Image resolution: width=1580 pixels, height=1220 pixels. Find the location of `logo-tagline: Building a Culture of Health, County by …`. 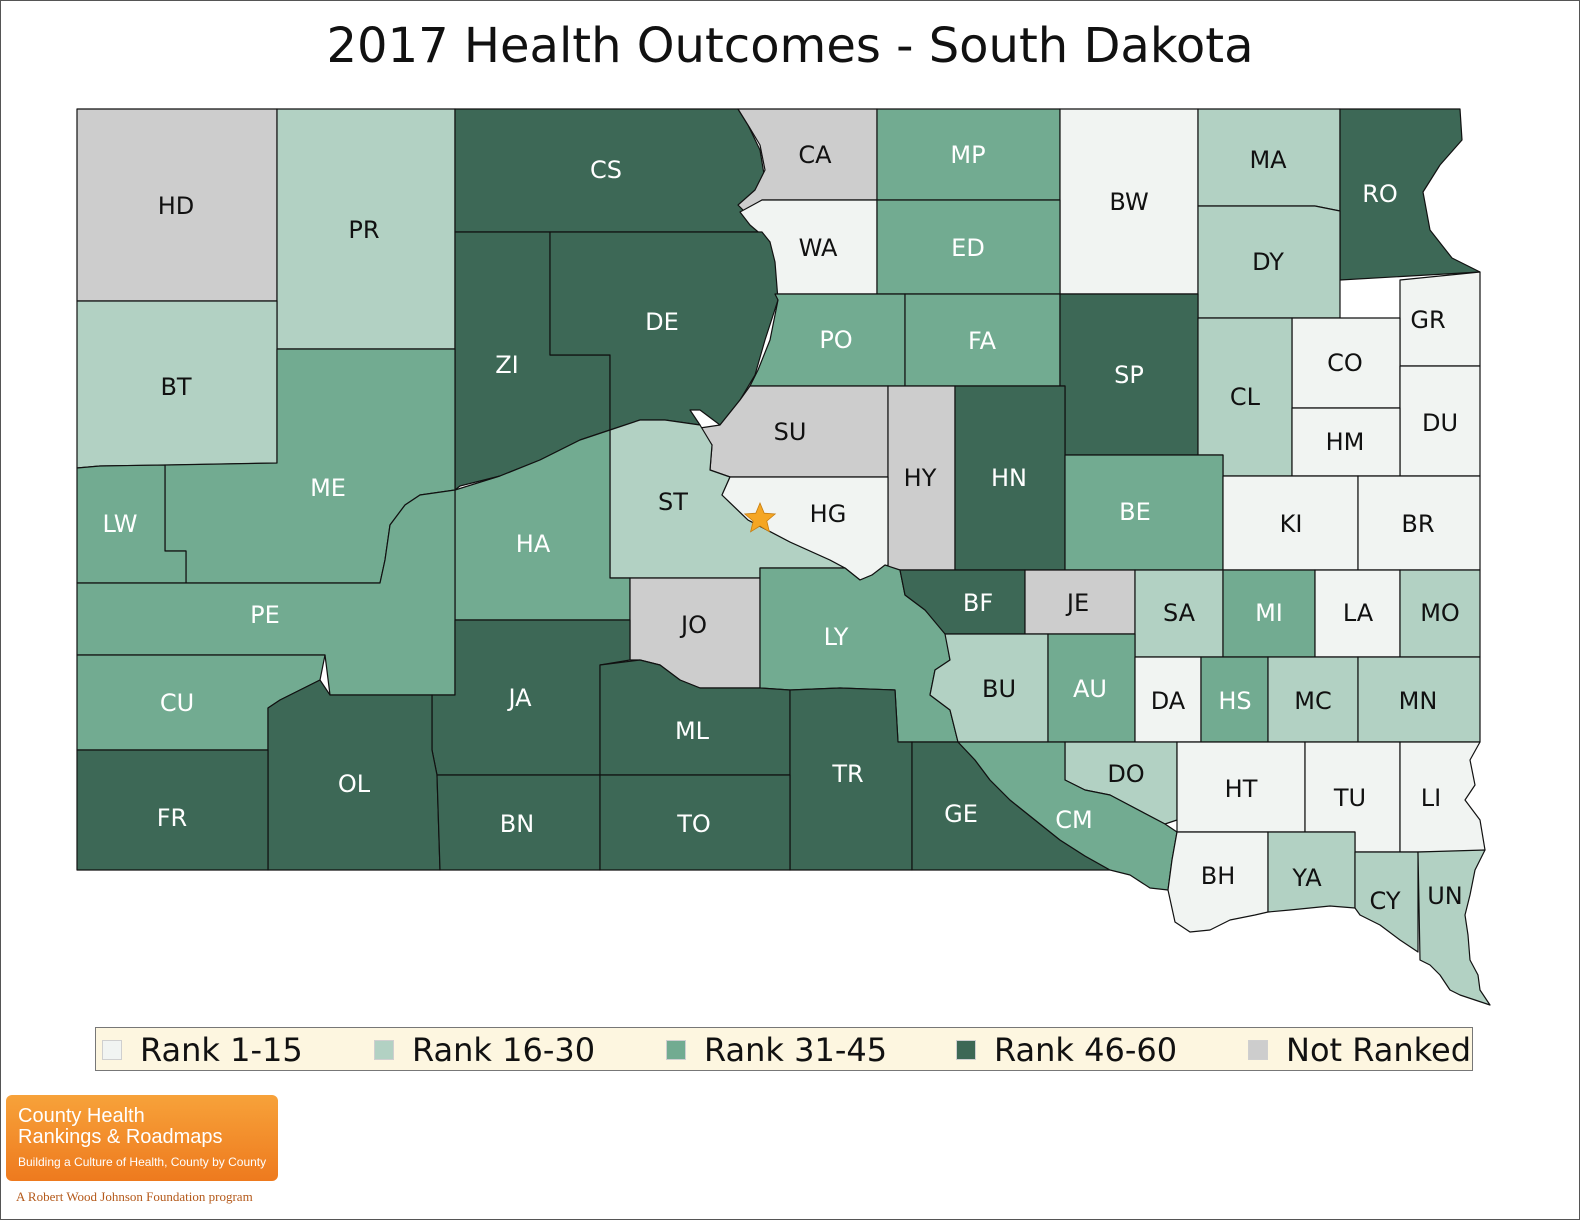

logo-tagline: Building a Culture of Health, County by … is located at coordinates (142, 1162).